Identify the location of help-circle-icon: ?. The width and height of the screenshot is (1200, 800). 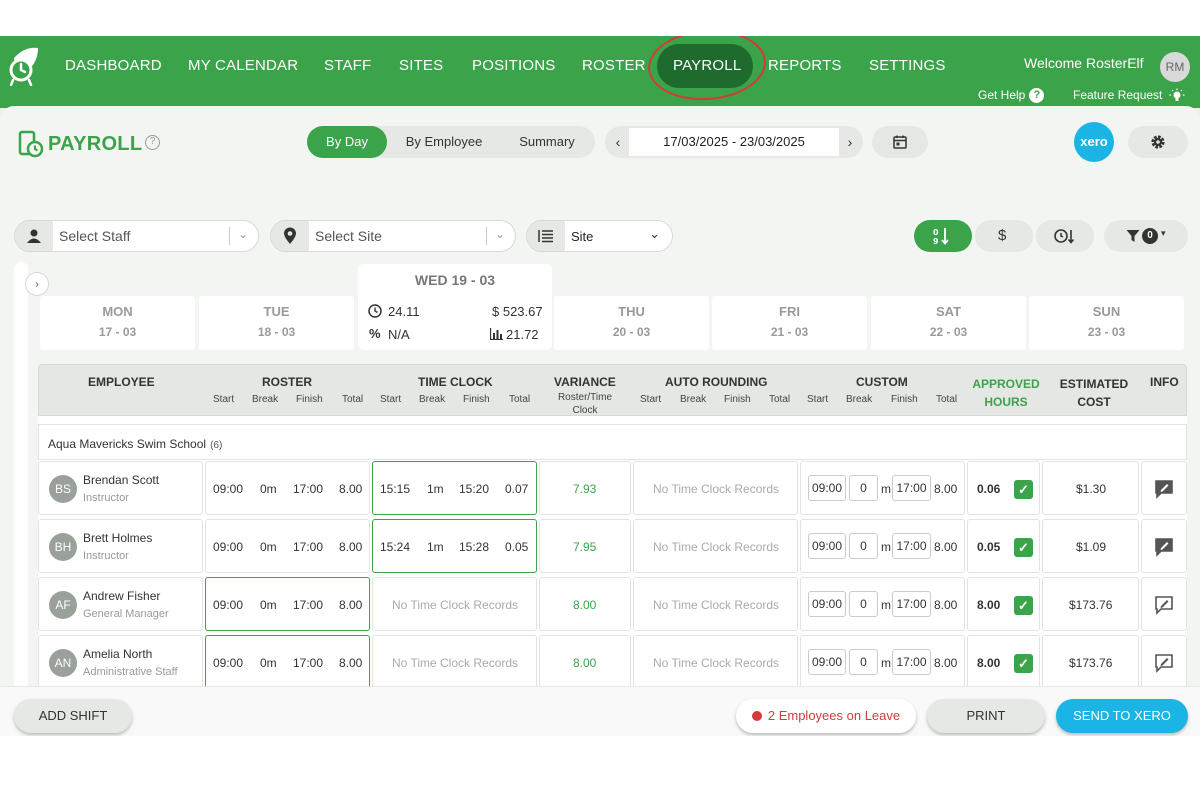
(152, 142).